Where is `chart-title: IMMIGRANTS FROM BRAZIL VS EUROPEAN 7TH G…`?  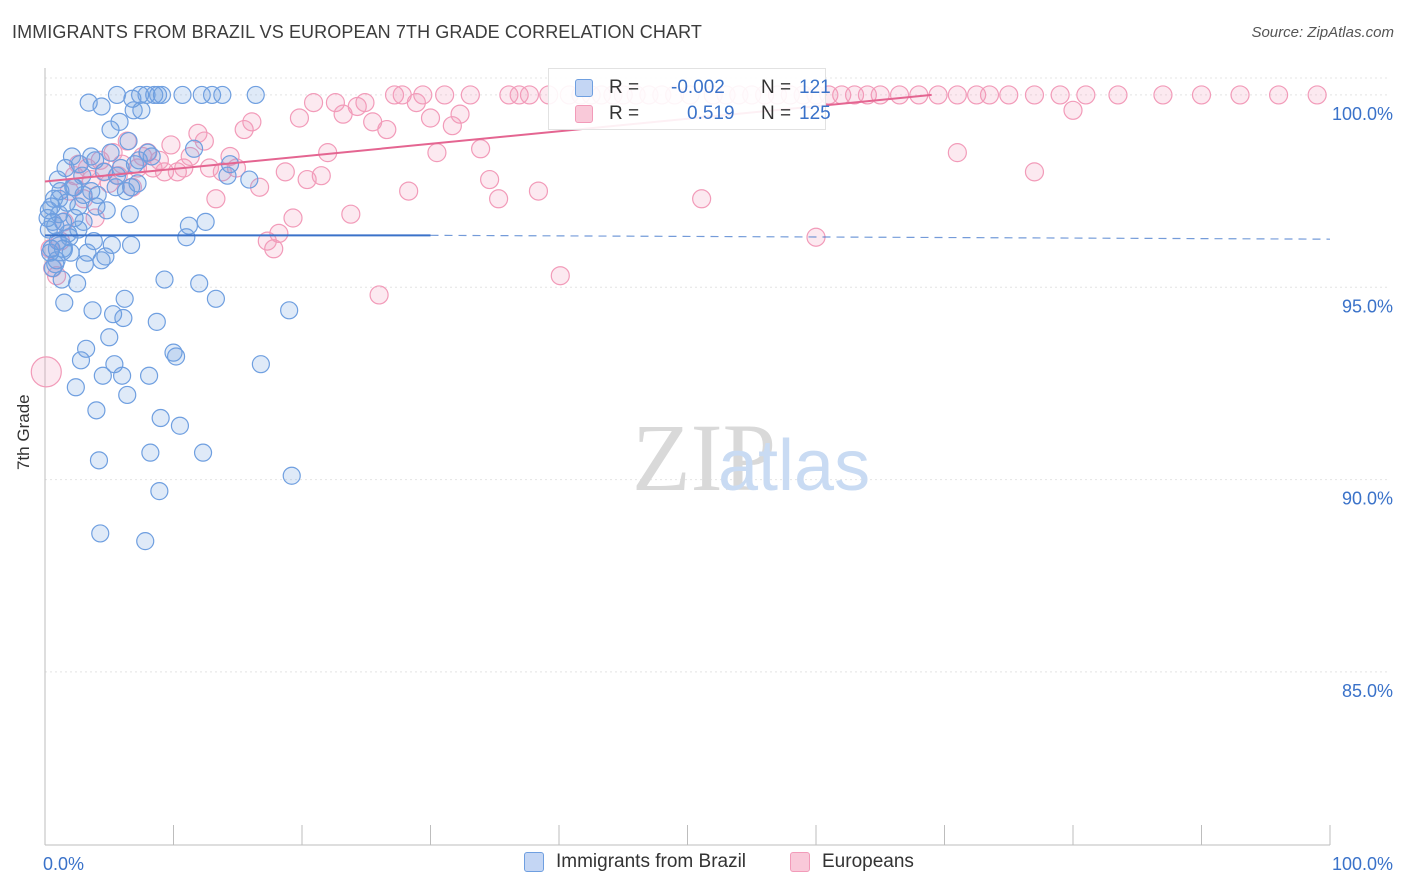 chart-title: IMMIGRANTS FROM BRAZIL VS EUROPEAN 7TH G… is located at coordinates (357, 32).